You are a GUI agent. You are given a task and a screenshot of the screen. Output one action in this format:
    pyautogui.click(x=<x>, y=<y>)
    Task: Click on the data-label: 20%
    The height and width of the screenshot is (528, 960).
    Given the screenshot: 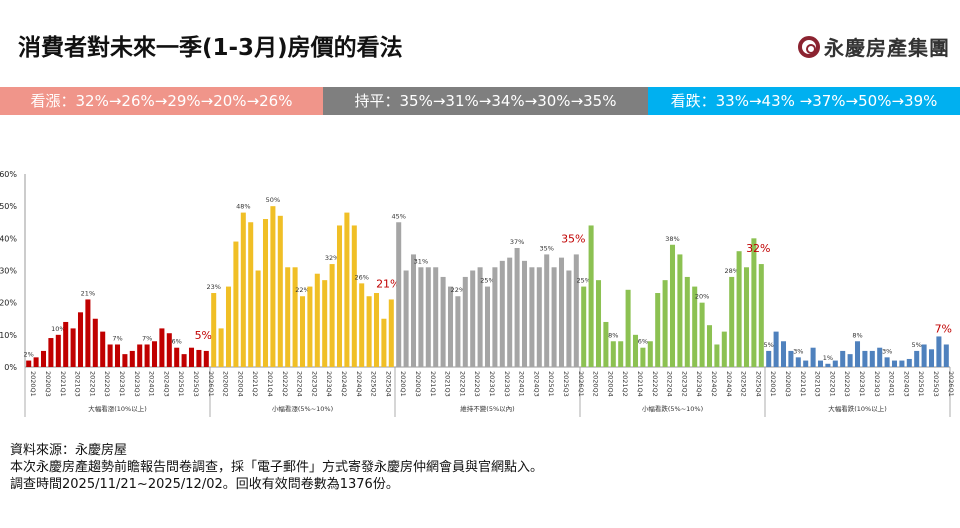 What is the action you would take?
    pyautogui.click(x=702, y=297)
    